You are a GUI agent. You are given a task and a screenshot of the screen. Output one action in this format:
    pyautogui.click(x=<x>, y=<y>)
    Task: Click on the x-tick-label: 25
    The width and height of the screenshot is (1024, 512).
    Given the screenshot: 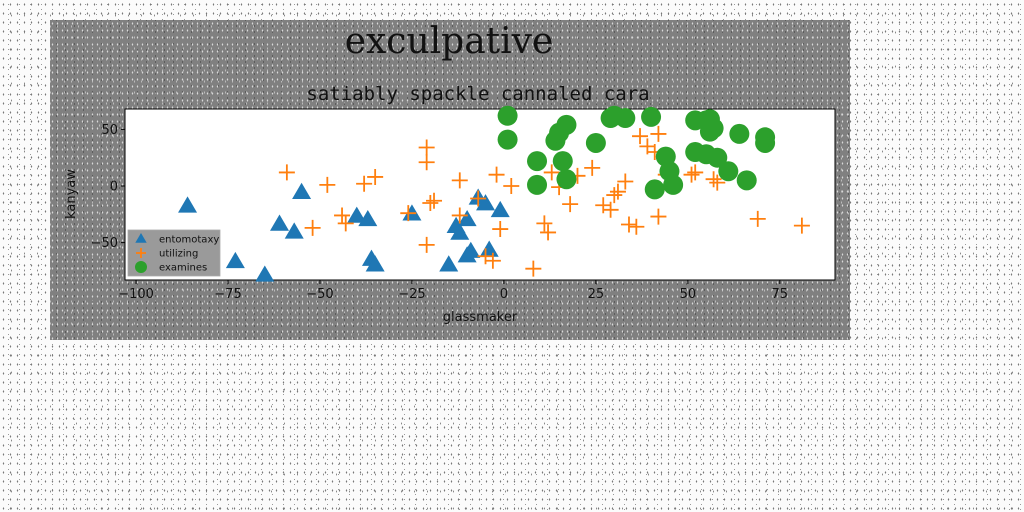 What is the action you would take?
    pyautogui.click(x=596, y=294)
    